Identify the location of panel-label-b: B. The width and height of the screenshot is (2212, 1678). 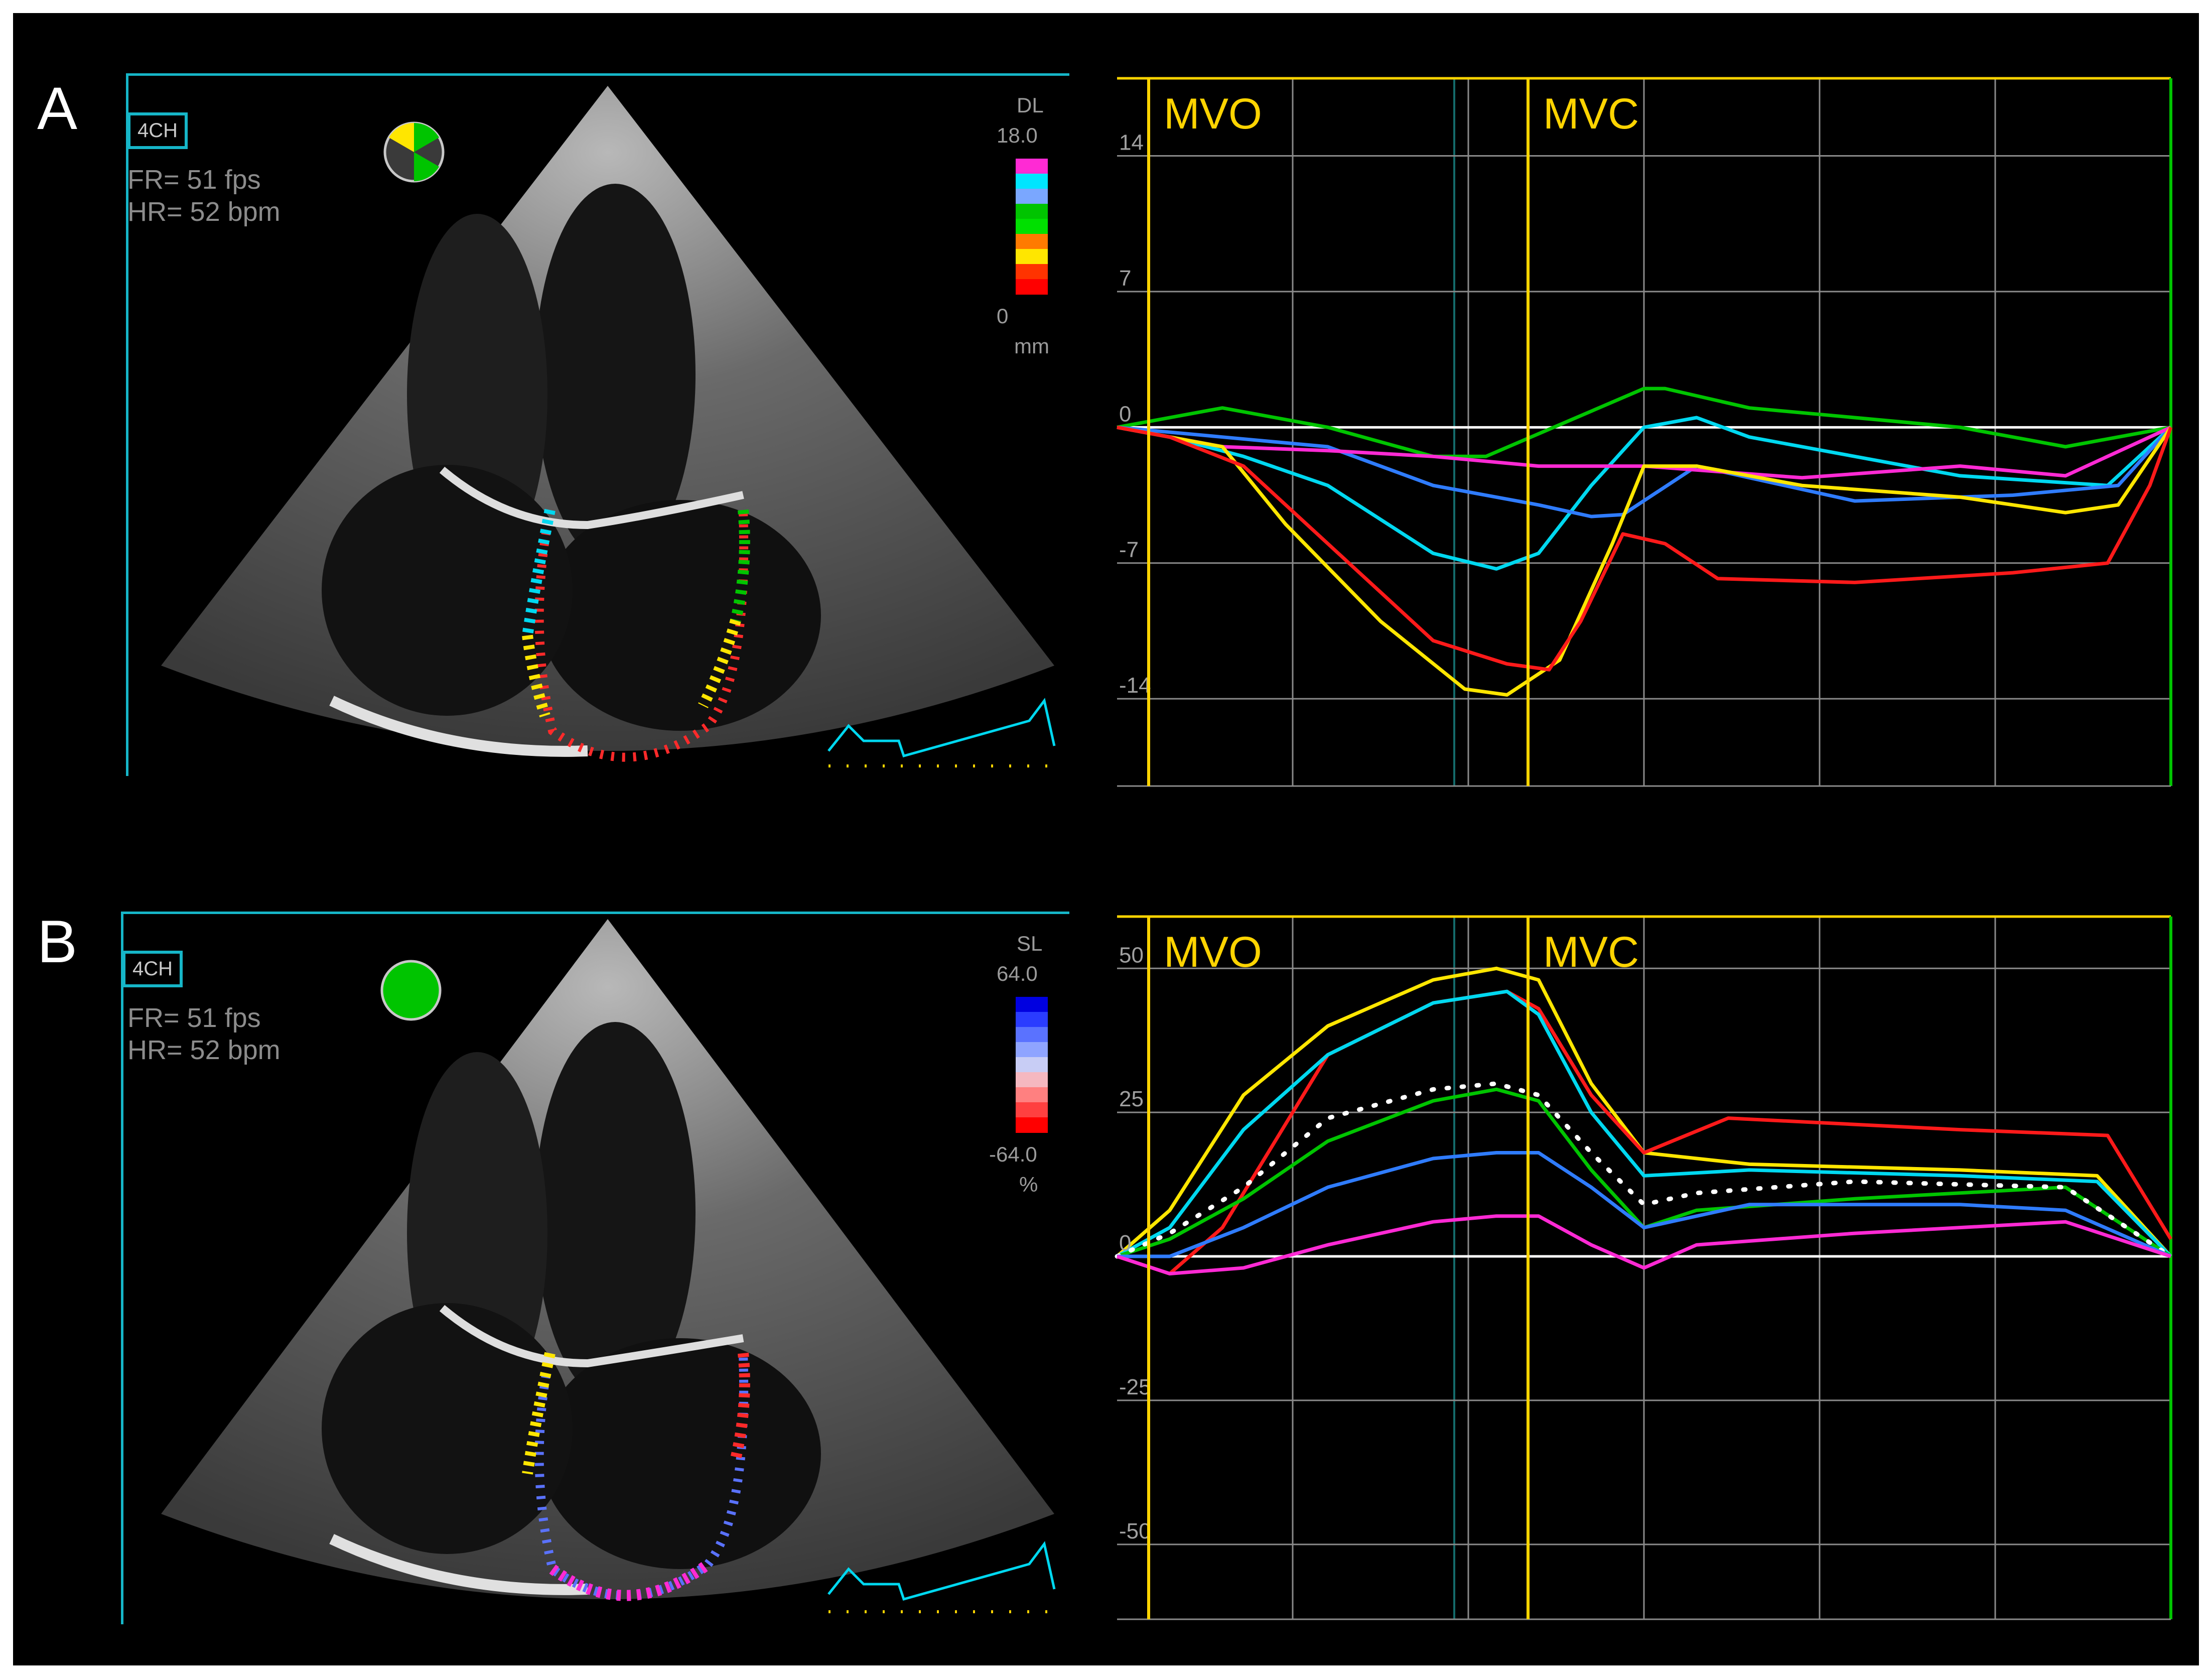
(57, 941).